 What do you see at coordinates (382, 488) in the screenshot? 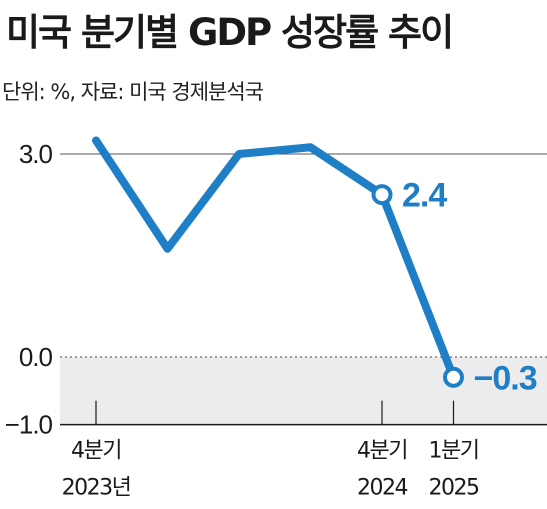
I see `x-tick-label-year: 2024` at bounding box center [382, 488].